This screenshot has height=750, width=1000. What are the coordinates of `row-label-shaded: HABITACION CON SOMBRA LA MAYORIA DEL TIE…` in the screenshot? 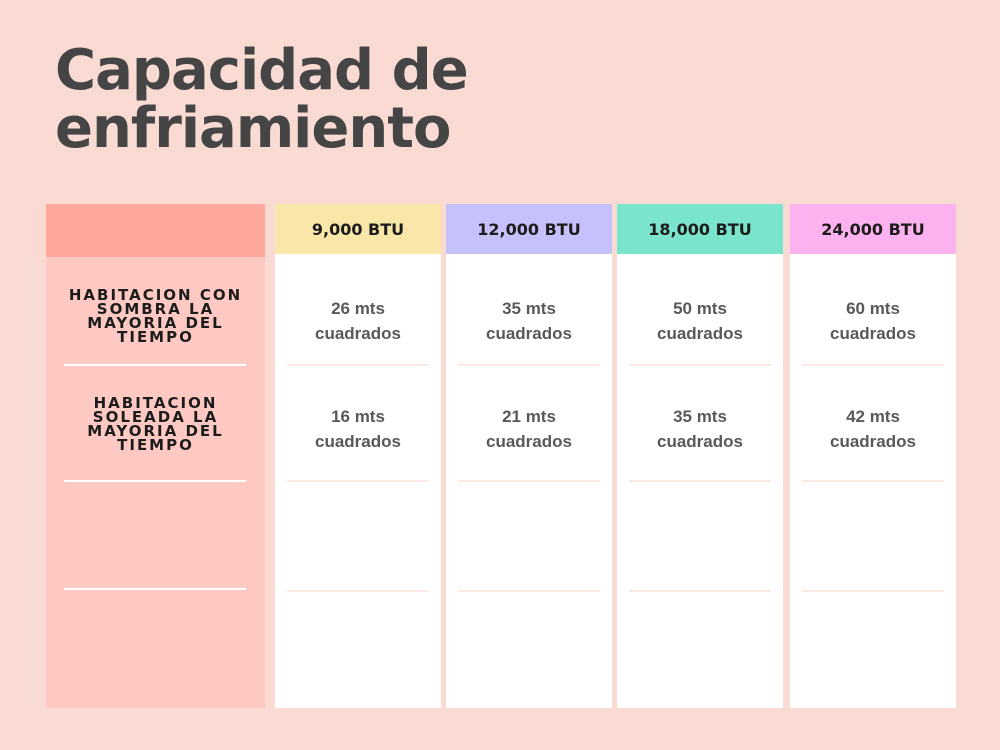 It's located at (155, 316).